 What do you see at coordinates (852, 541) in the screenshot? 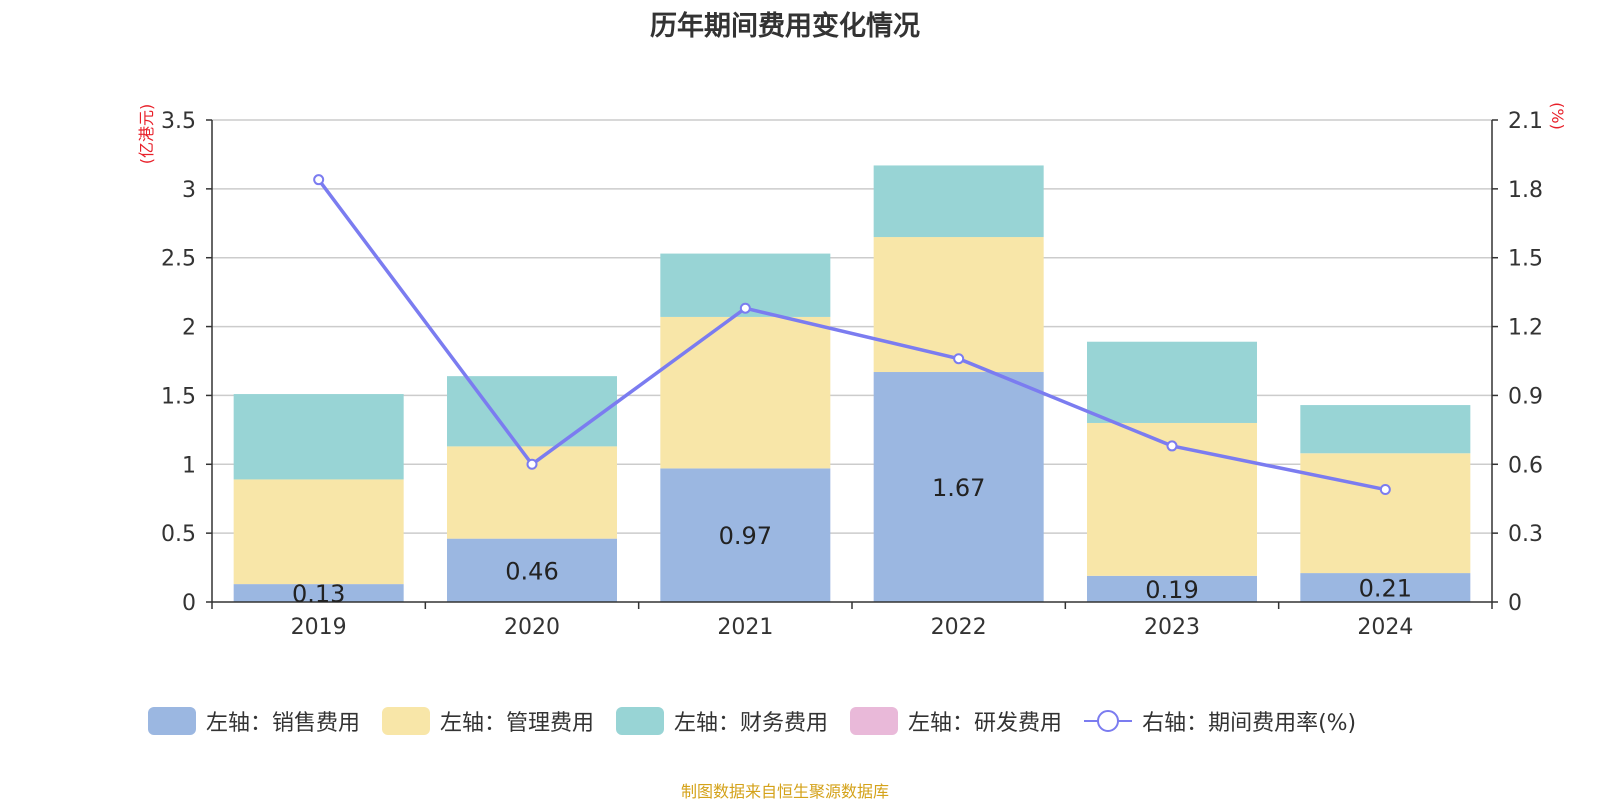
I see `data-labels: 0.13 0.46 0.97 1.67 0.19 0.21` at bounding box center [852, 541].